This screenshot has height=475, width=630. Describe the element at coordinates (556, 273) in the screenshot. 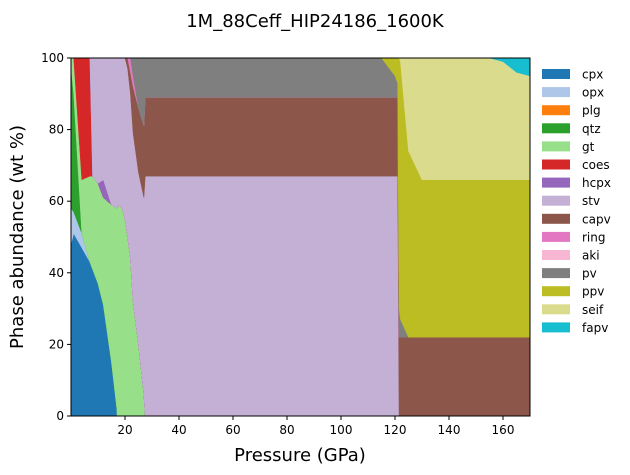

I see `legend-swatch-pv` at that location.